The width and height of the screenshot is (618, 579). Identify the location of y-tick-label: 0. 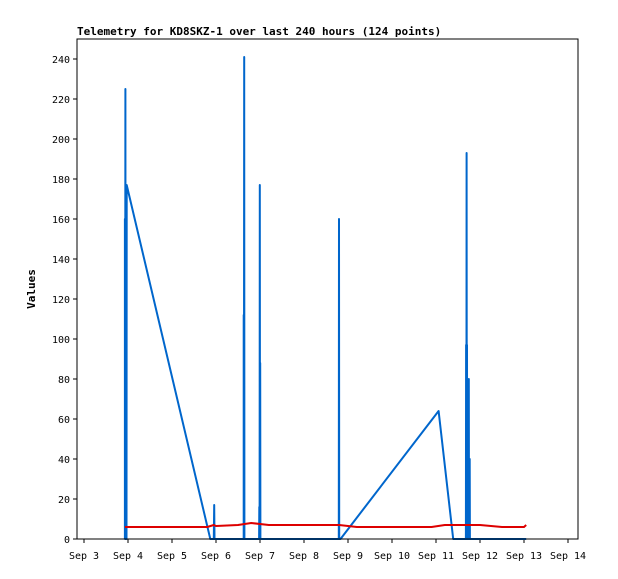
(67, 540).